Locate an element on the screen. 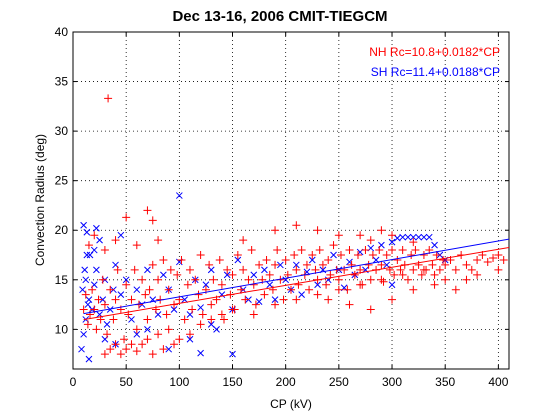 The height and width of the screenshot is (420, 560). y-tick-label: 30 is located at coordinates (62, 131).